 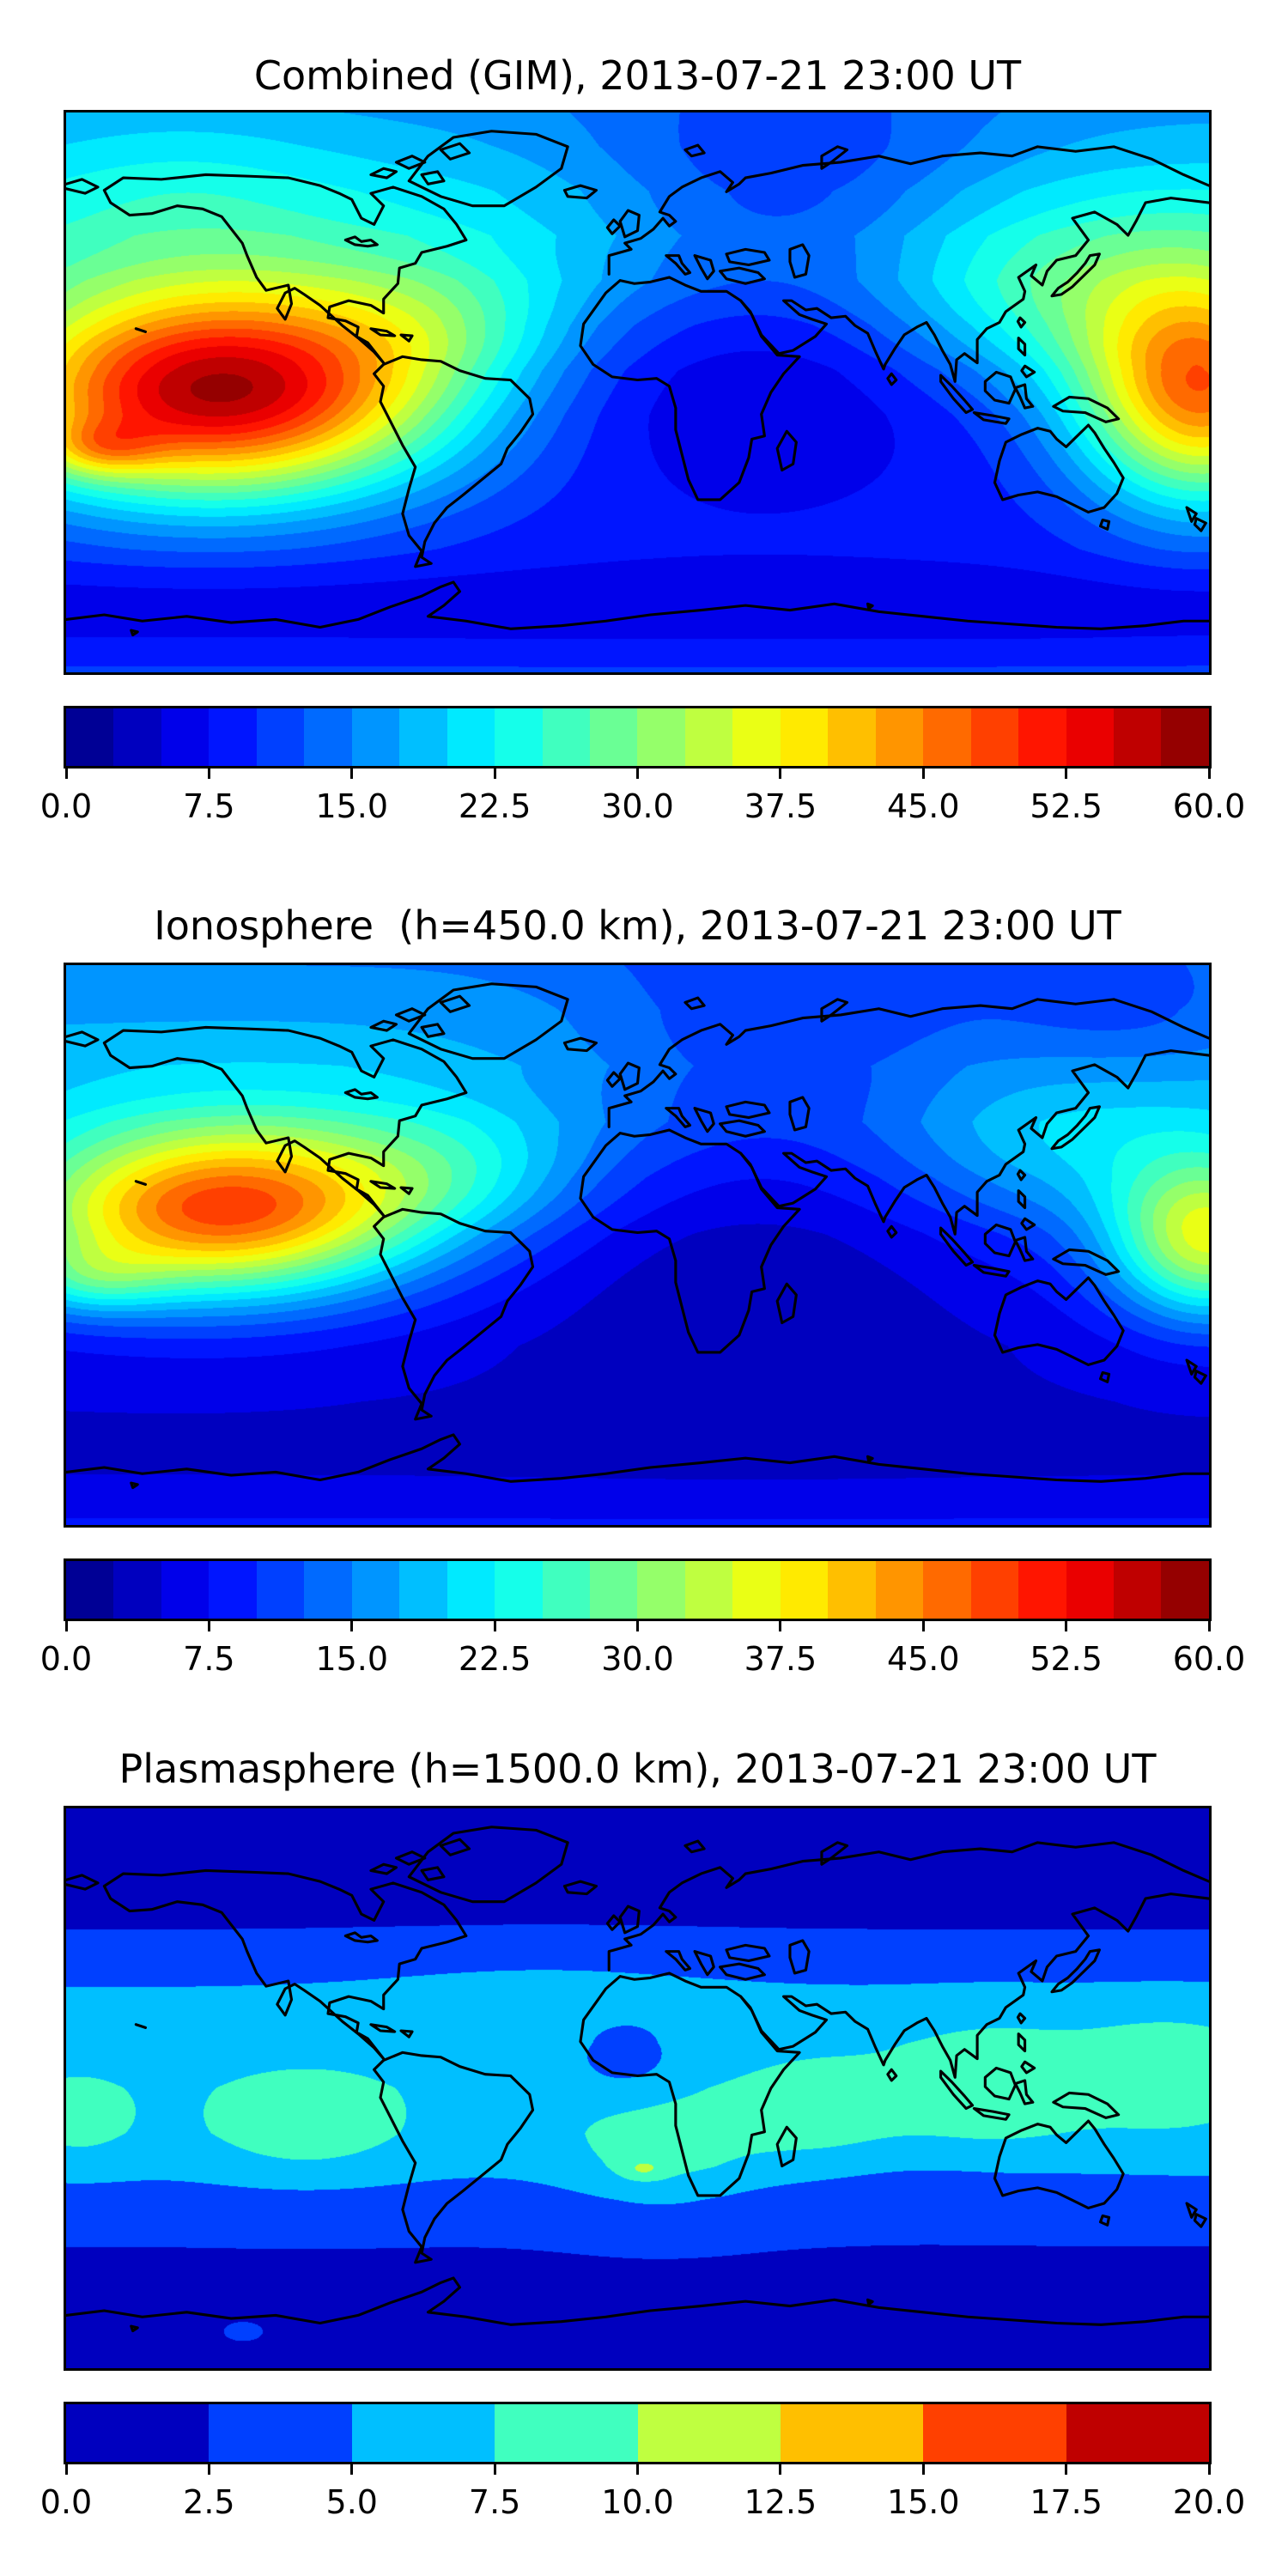 I want to click on panel-title: Combined (GIM), 2013-07-21 23:00 UT, so click(x=638, y=75).